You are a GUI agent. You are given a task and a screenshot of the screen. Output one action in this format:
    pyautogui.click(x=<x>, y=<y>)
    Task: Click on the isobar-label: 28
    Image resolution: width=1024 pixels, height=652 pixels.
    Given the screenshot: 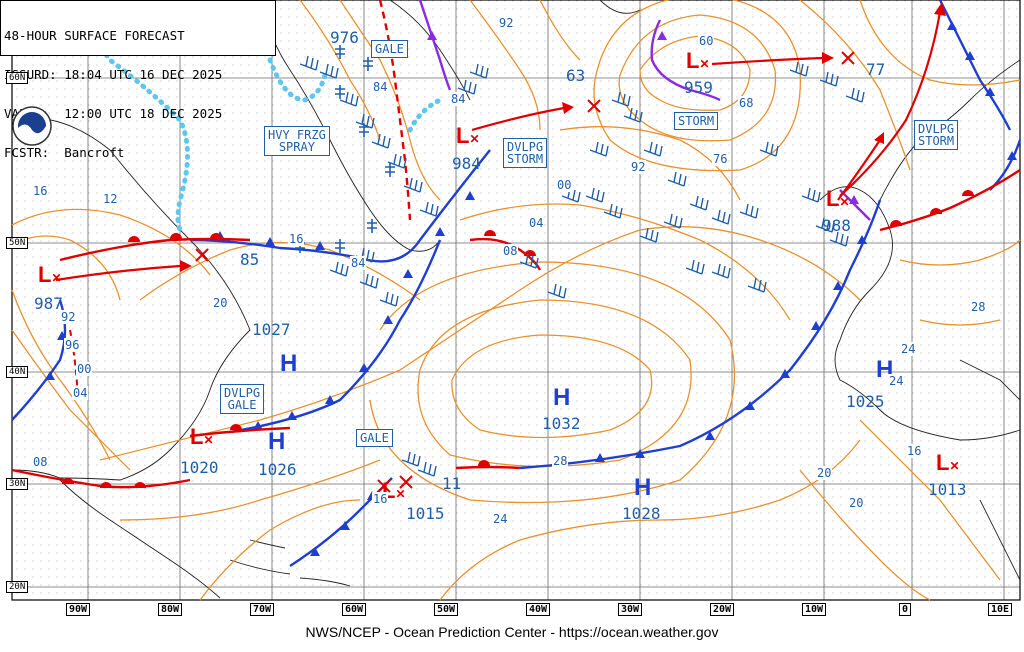 What is the action you would take?
    pyautogui.click(x=978, y=307)
    